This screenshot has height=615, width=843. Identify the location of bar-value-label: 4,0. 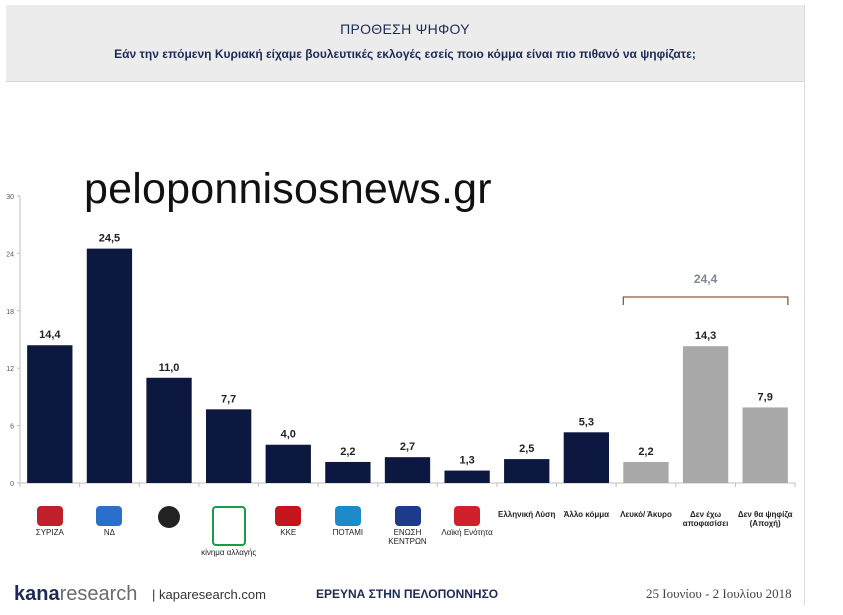
(288, 435).